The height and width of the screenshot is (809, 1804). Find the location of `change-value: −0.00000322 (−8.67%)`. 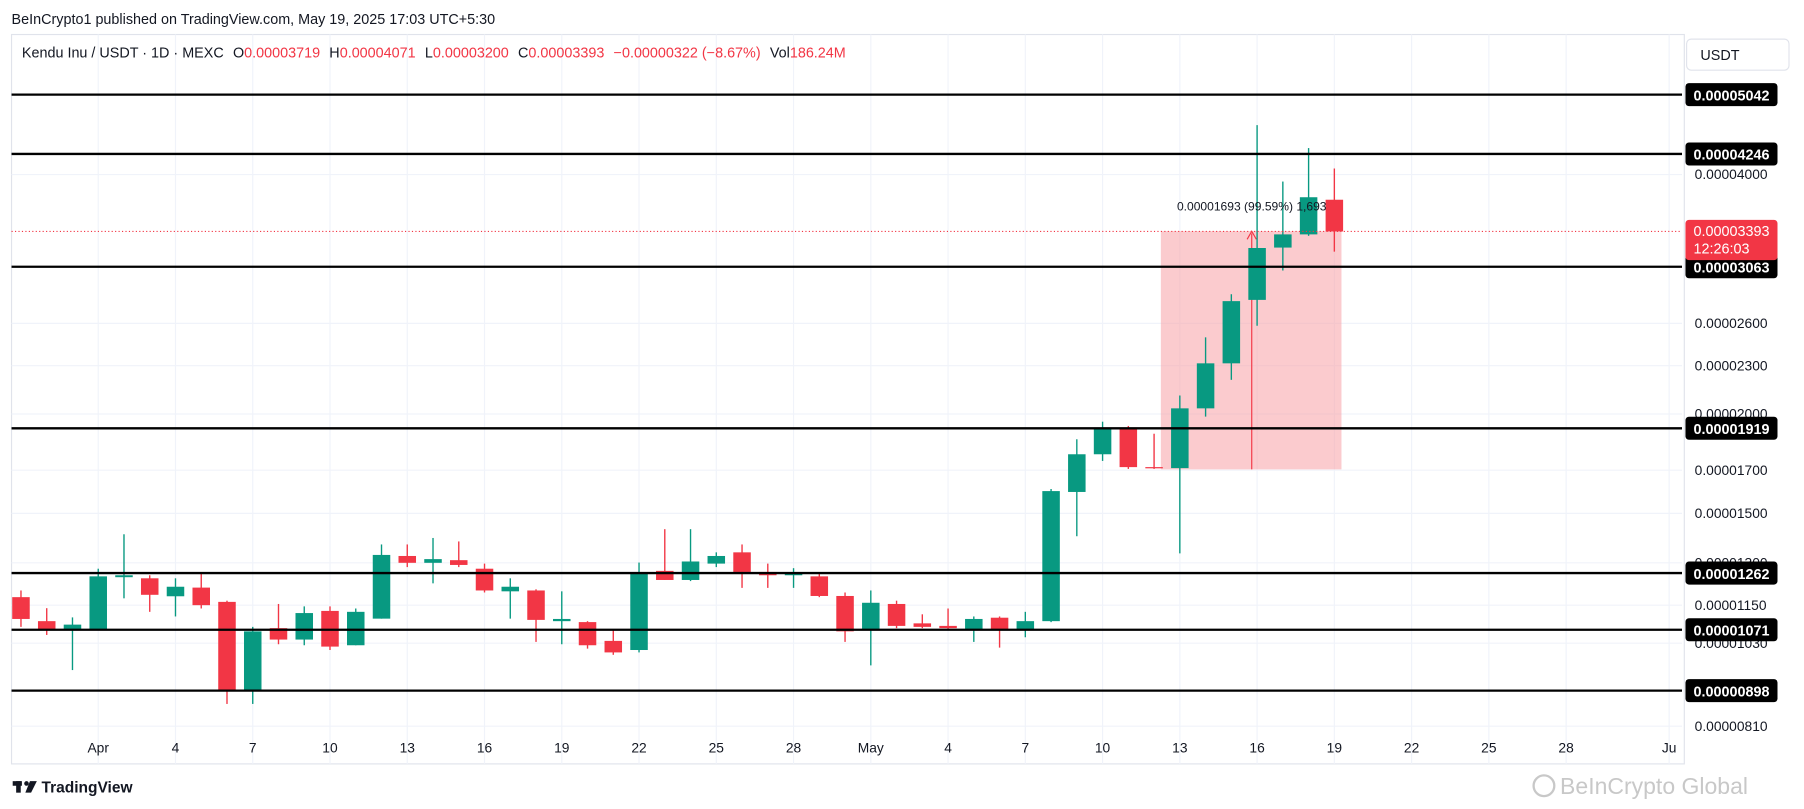

change-value: −0.00000322 (−8.67%) is located at coordinates (687, 54).